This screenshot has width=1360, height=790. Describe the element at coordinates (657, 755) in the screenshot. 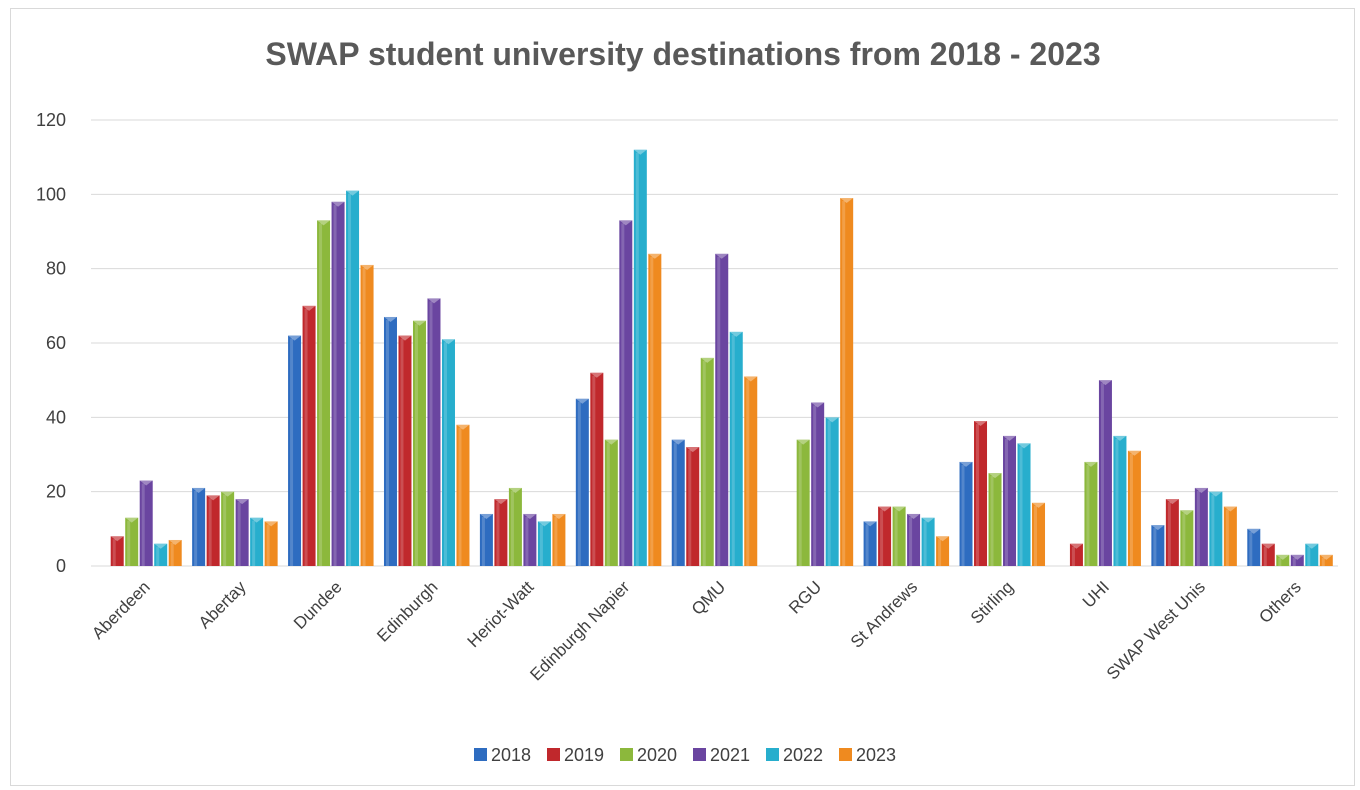

I see `legend-label: 2020` at that location.